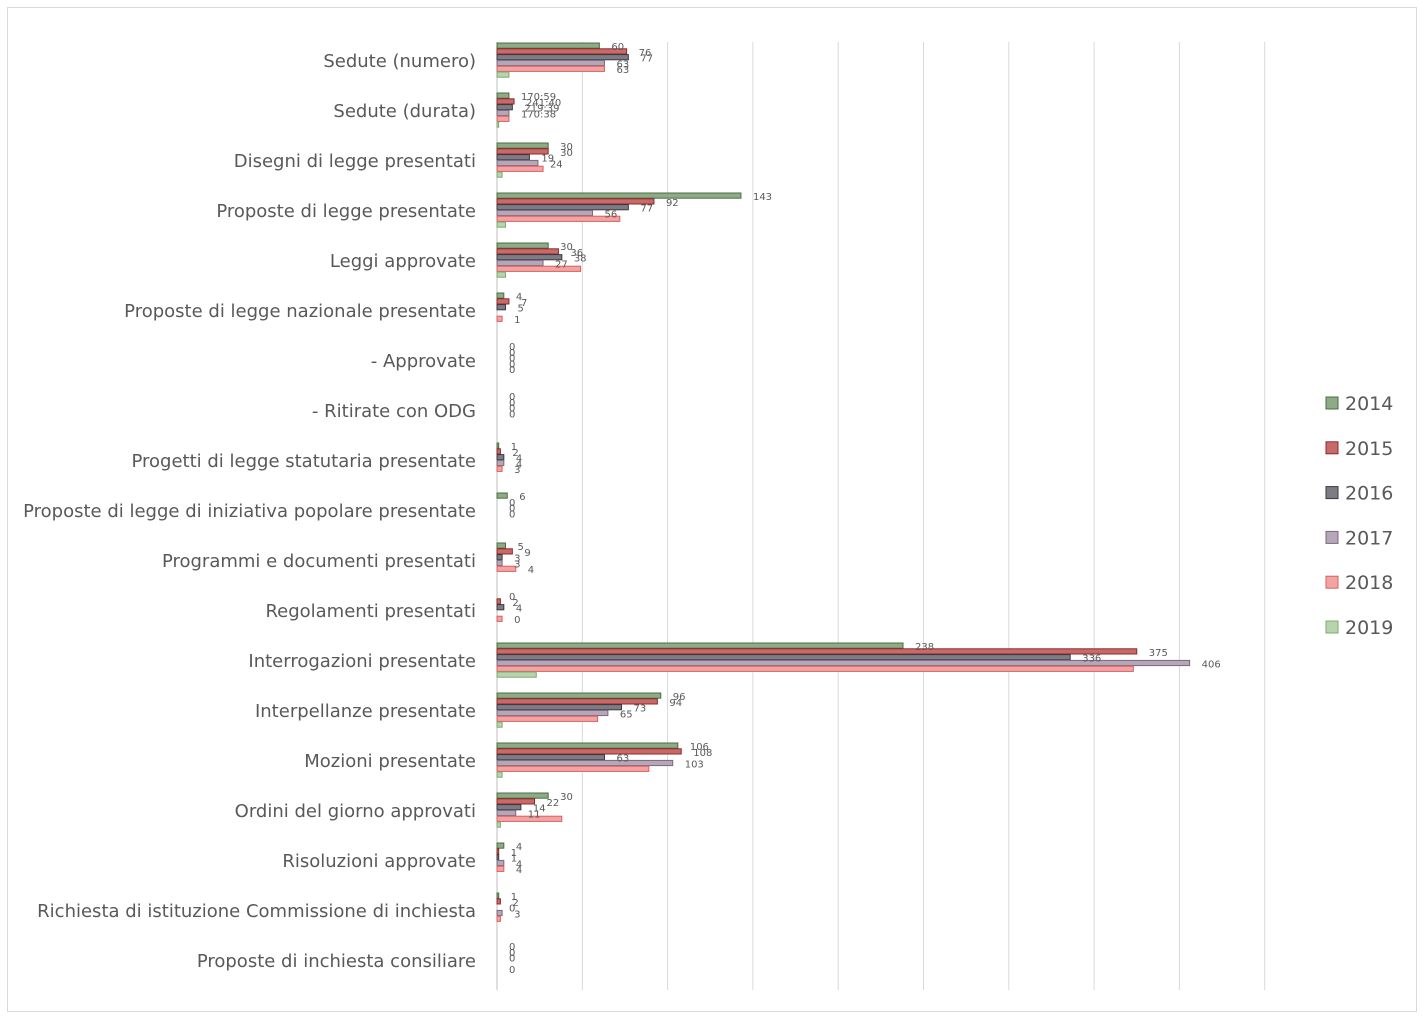 The image size is (1422, 1017). Describe the element at coordinates (1091, 659) in the screenshot. I see `data-label: 336` at that location.